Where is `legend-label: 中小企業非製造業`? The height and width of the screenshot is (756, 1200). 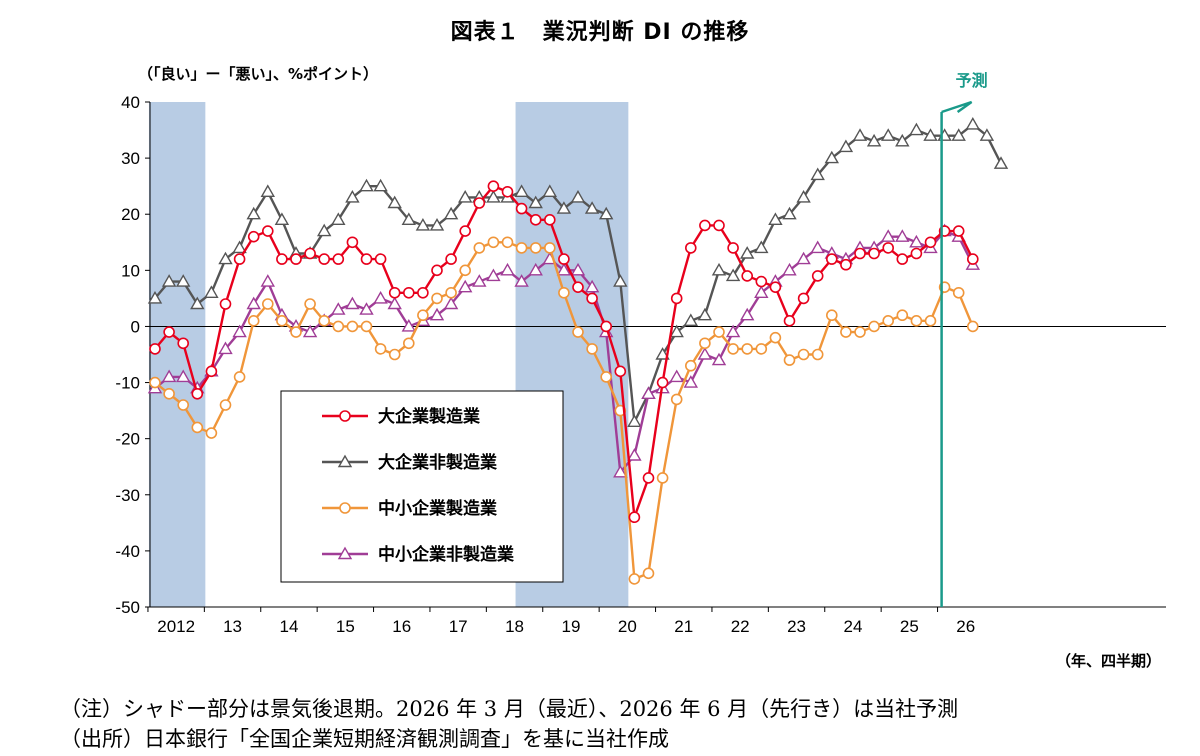
legend-label: 中小企業非製造業 is located at coordinates (446, 554).